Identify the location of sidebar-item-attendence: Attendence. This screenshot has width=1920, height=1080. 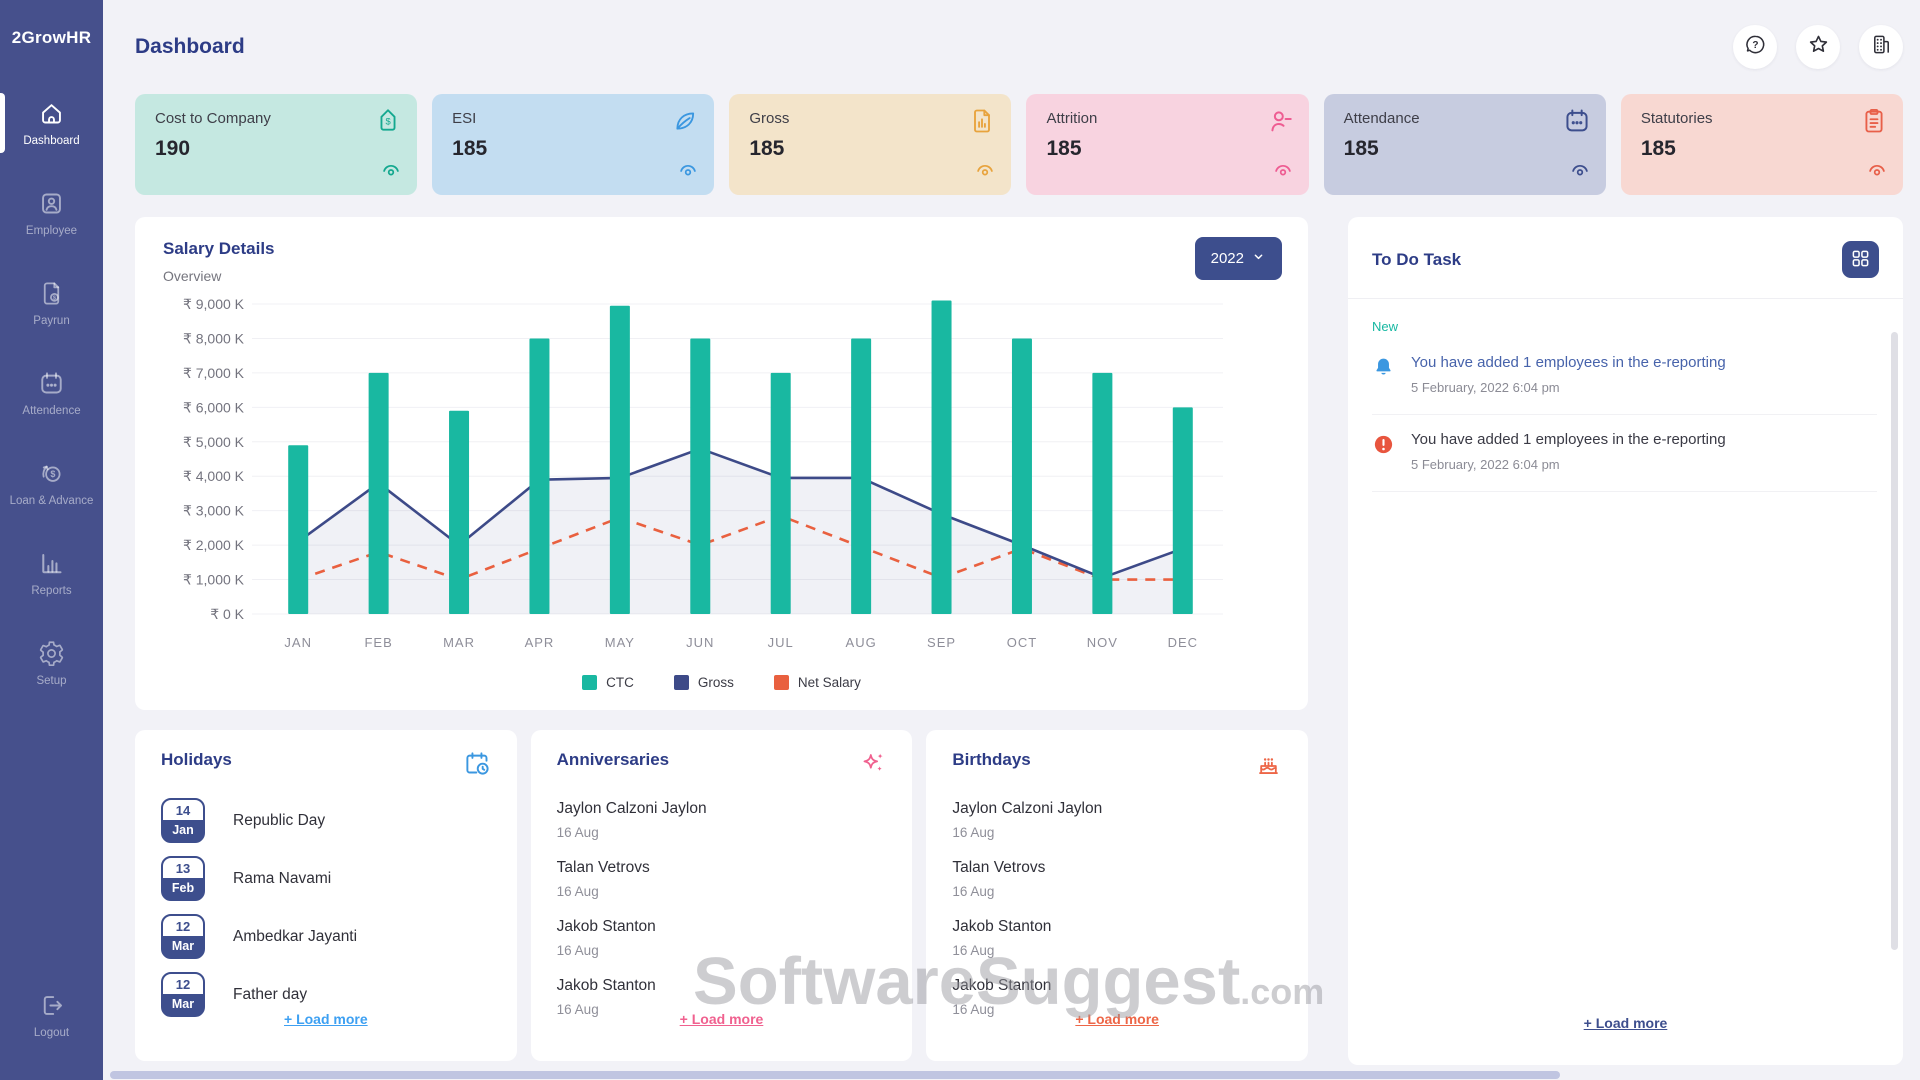
(51, 393).